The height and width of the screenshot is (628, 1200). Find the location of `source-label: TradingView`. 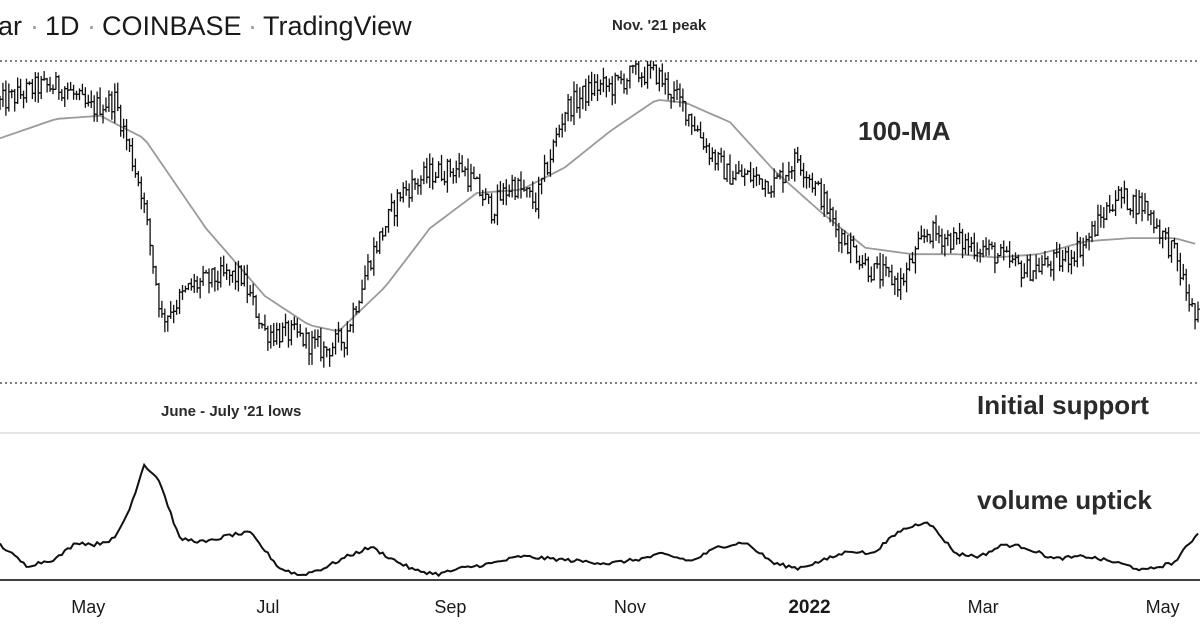

source-label: TradingView is located at coordinates (337, 26).